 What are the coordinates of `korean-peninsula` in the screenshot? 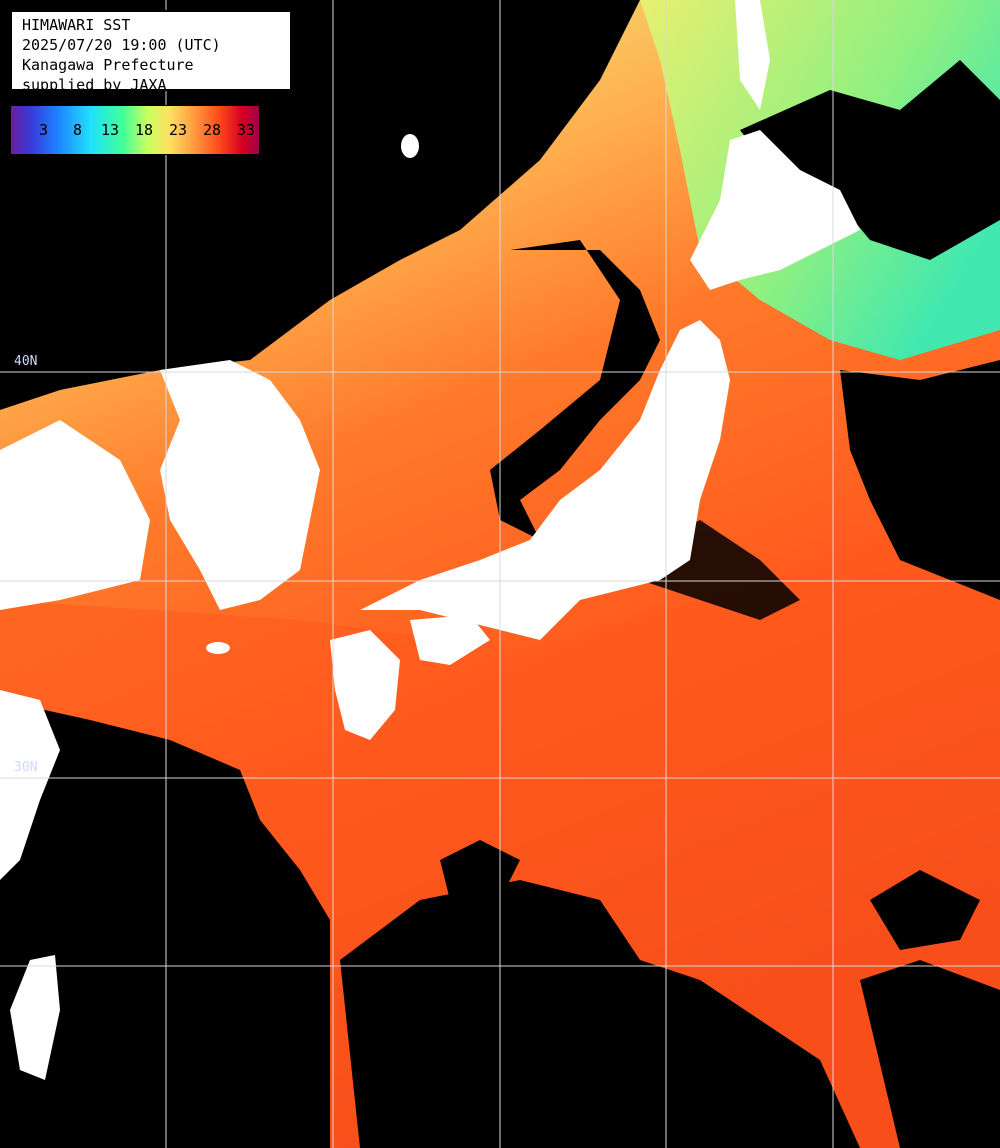 It's located at (240, 485).